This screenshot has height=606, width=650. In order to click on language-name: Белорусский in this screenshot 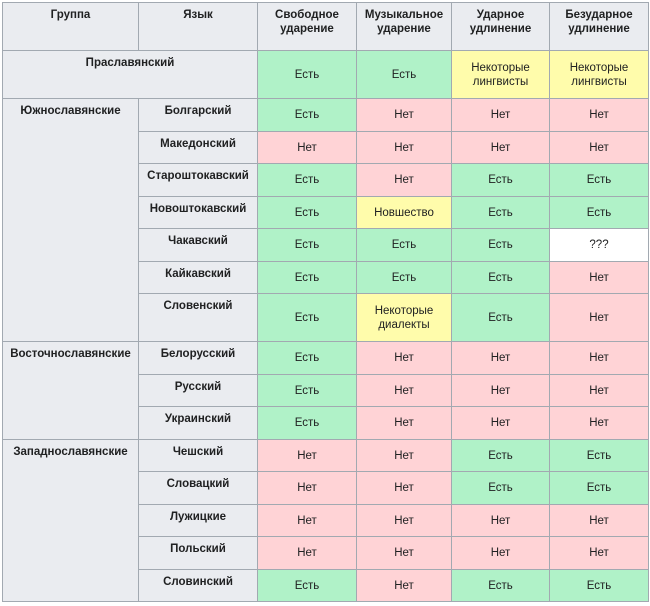, I will do `click(198, 358)`.